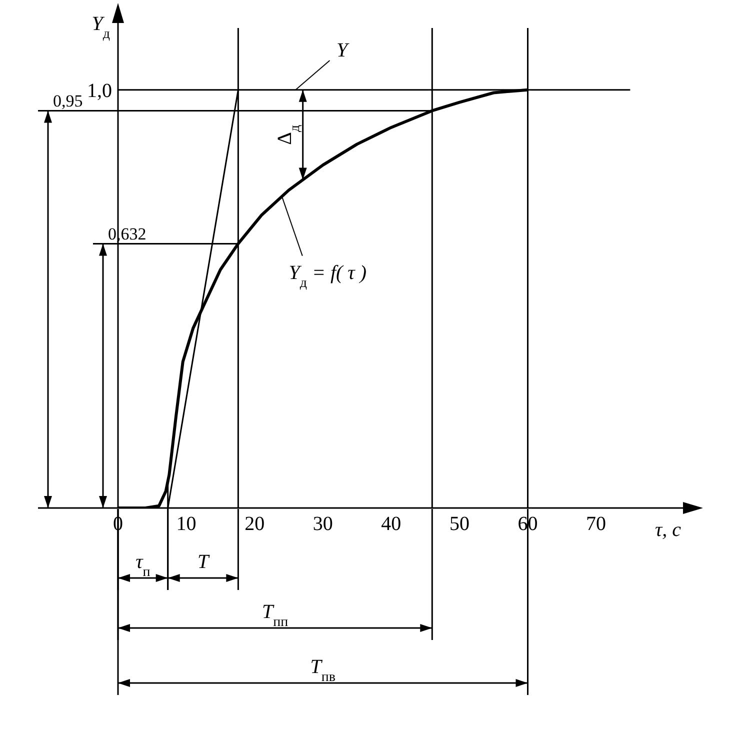  What do you see at coordinates (391, 524) in the screenshot?
I see `x-tick-label: 40` at bounding box center [391, 524].